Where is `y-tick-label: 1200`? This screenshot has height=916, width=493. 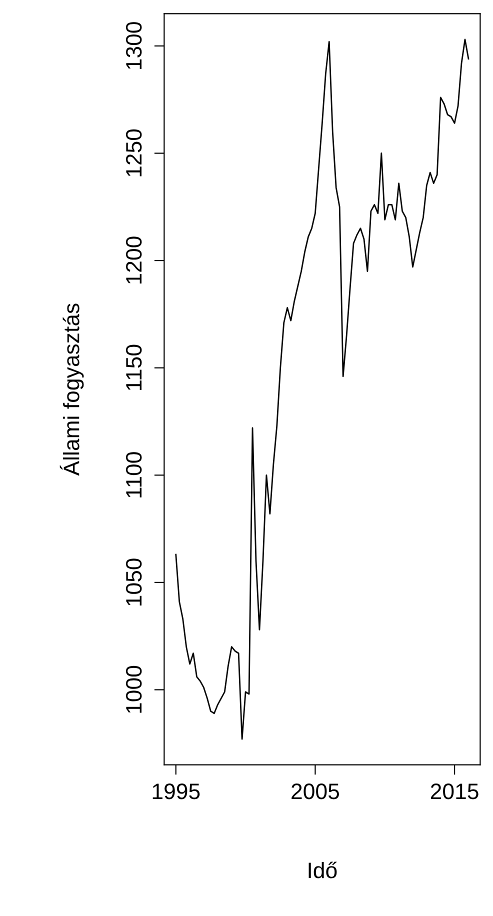
y-tick-label: 1200 is located at coordinates (134, 260).